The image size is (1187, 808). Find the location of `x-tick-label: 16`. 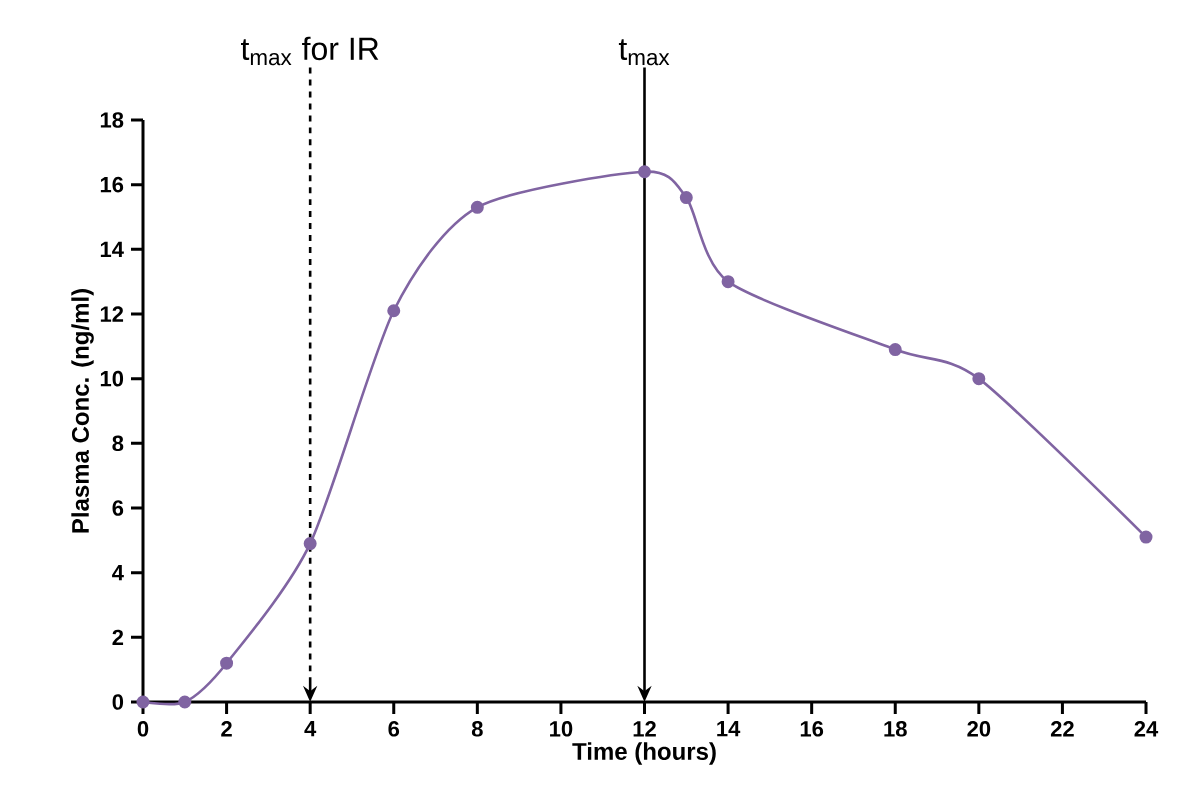

x-tick-label: 16 is located at coordinates (812, 729).